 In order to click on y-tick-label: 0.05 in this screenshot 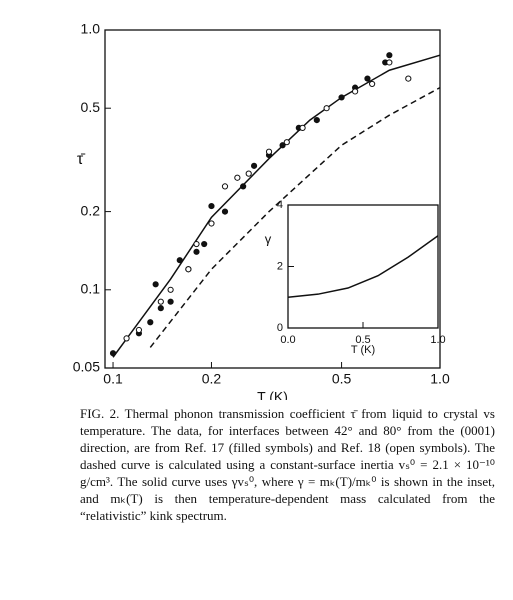, I will do `click(86, 367)`.